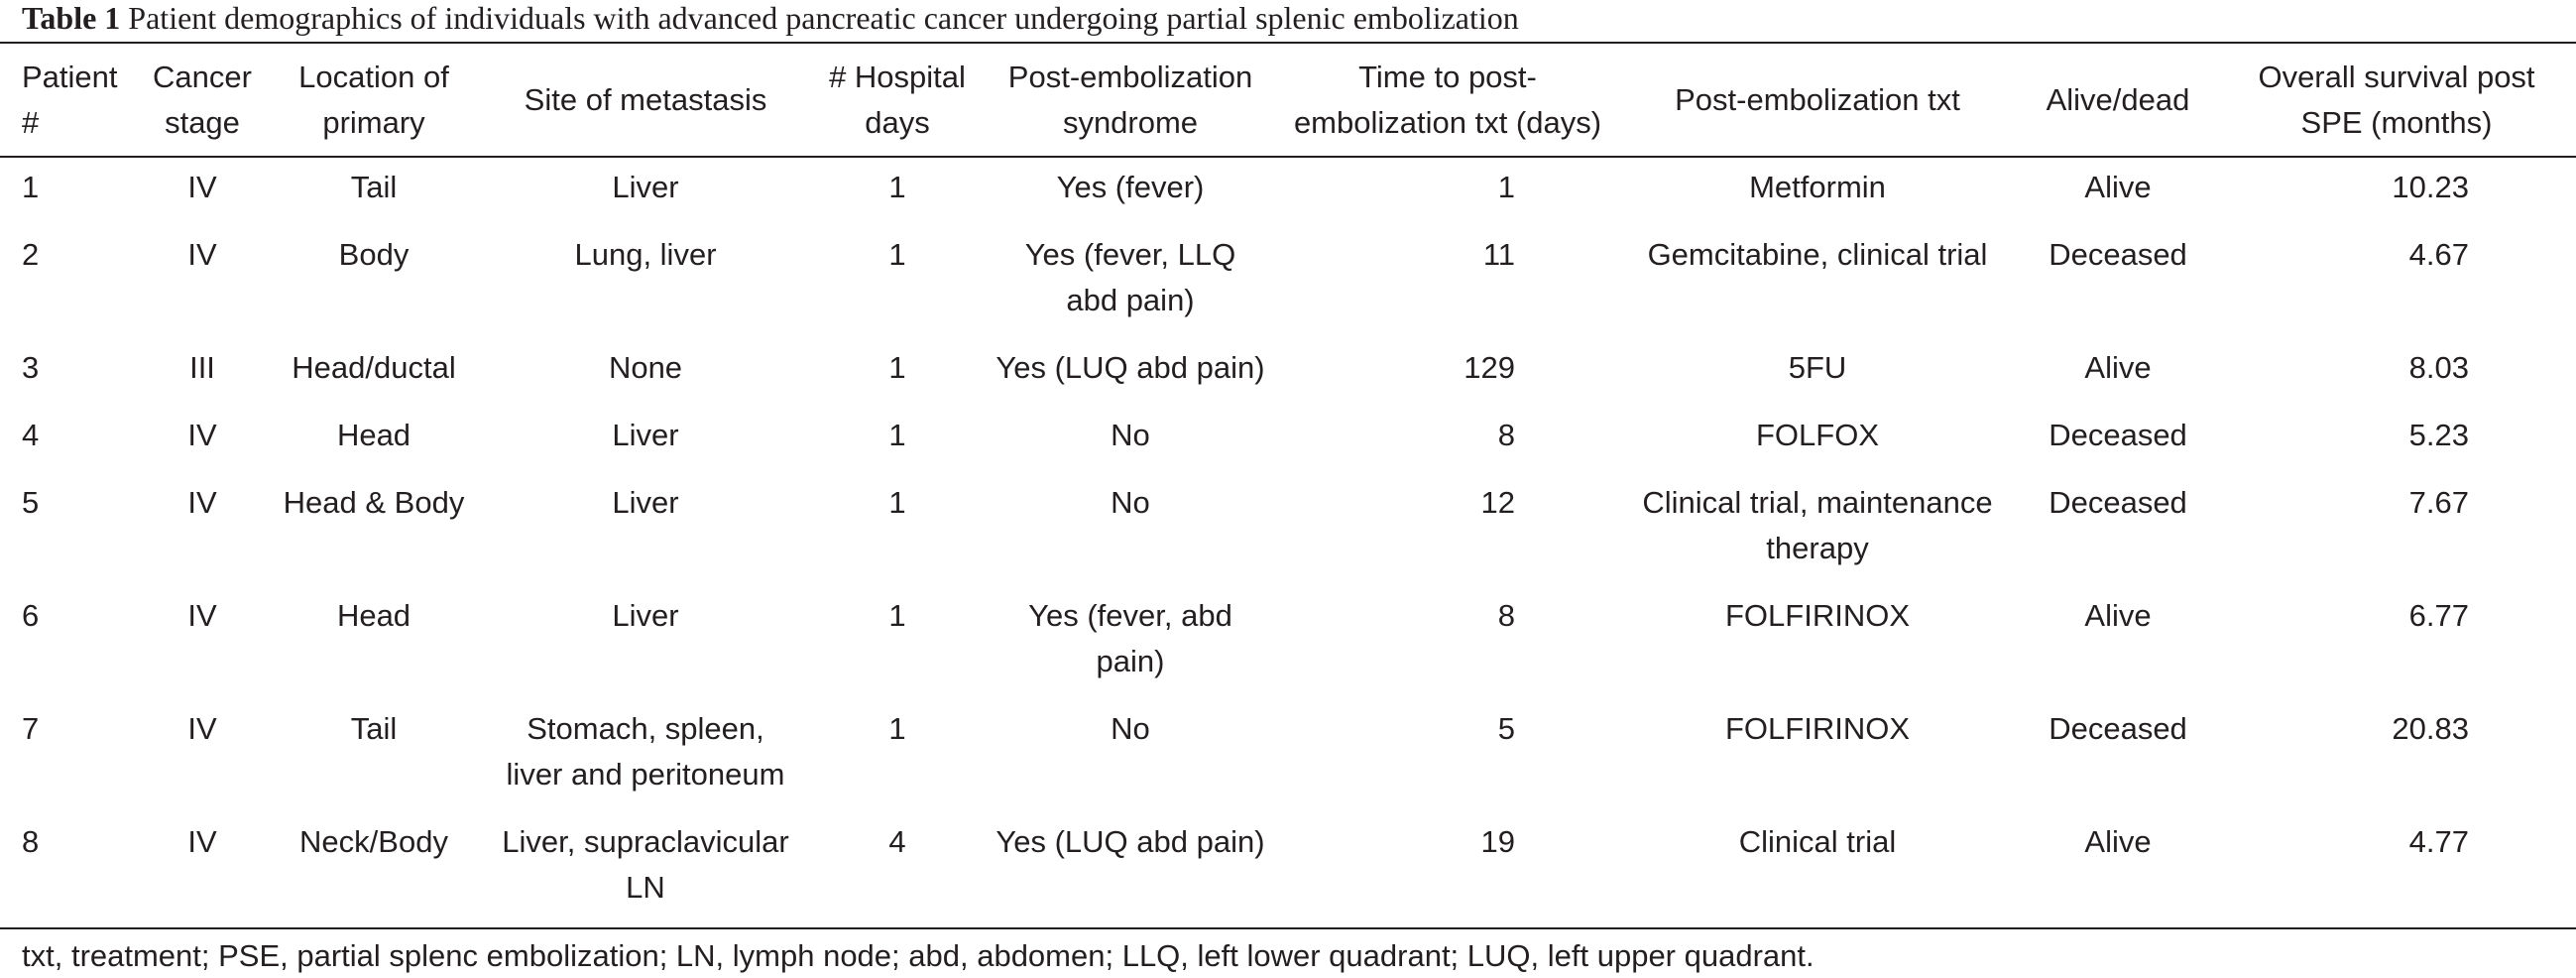 This screenshot has width=2576, height=978. Describe the element at coordinates (1131, 661) in the screenshot. I see `cell-line: pain)` at that location.